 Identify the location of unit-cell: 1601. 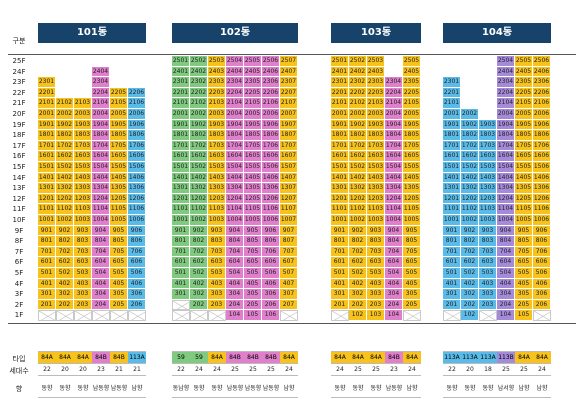
(452, 156).